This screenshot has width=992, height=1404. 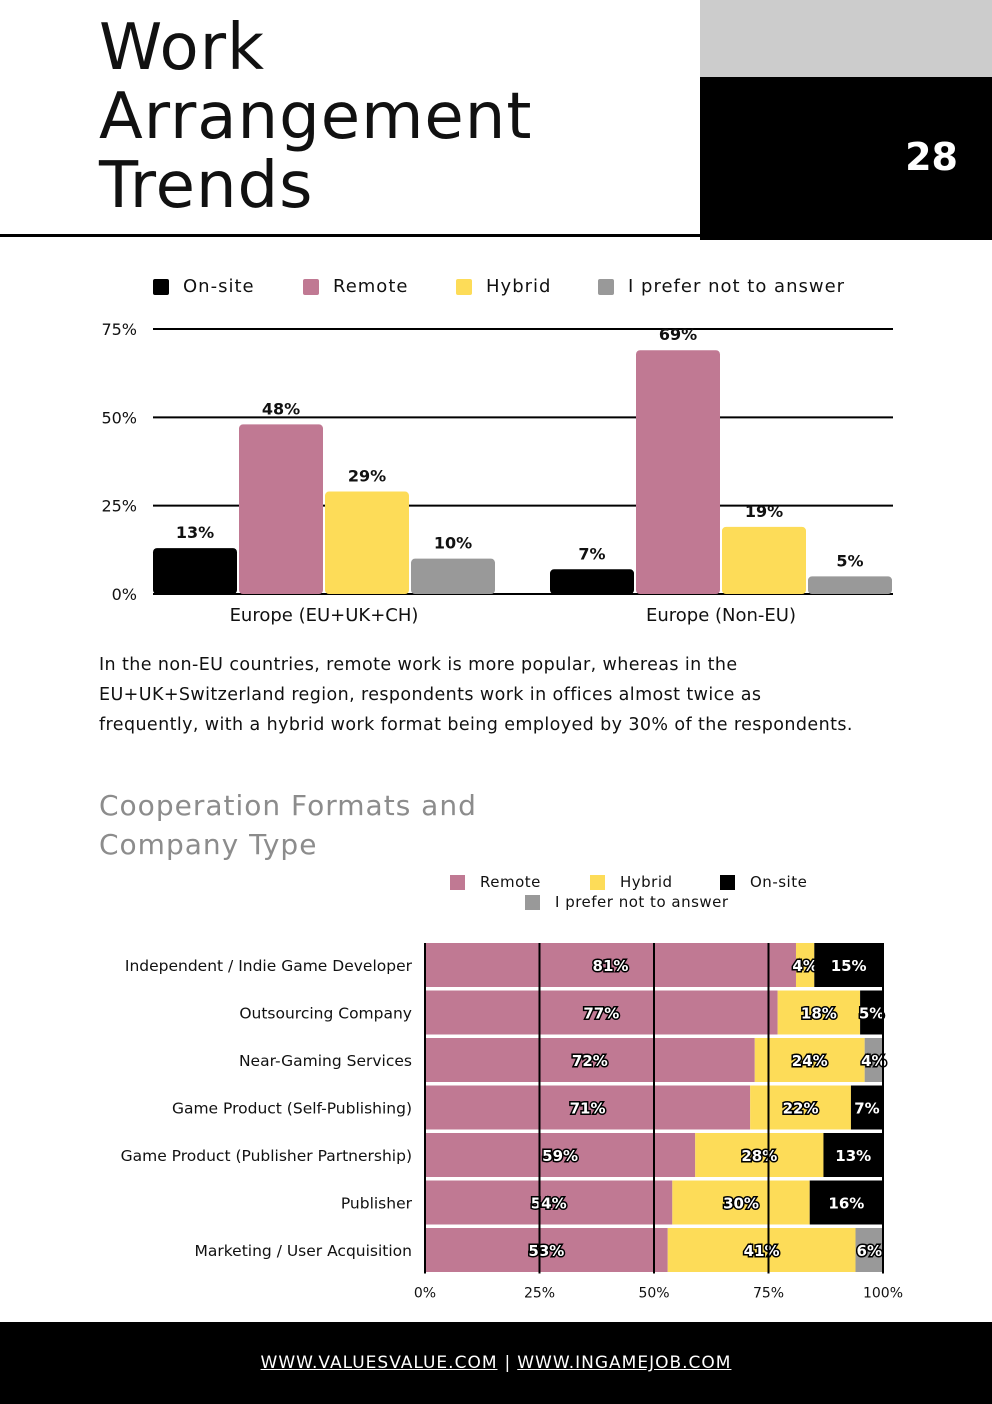 What do you see at coordinates (846, 1202) in the screenshot?
I see `segment-on-site-publisher` at bounding box center [846, 1202].